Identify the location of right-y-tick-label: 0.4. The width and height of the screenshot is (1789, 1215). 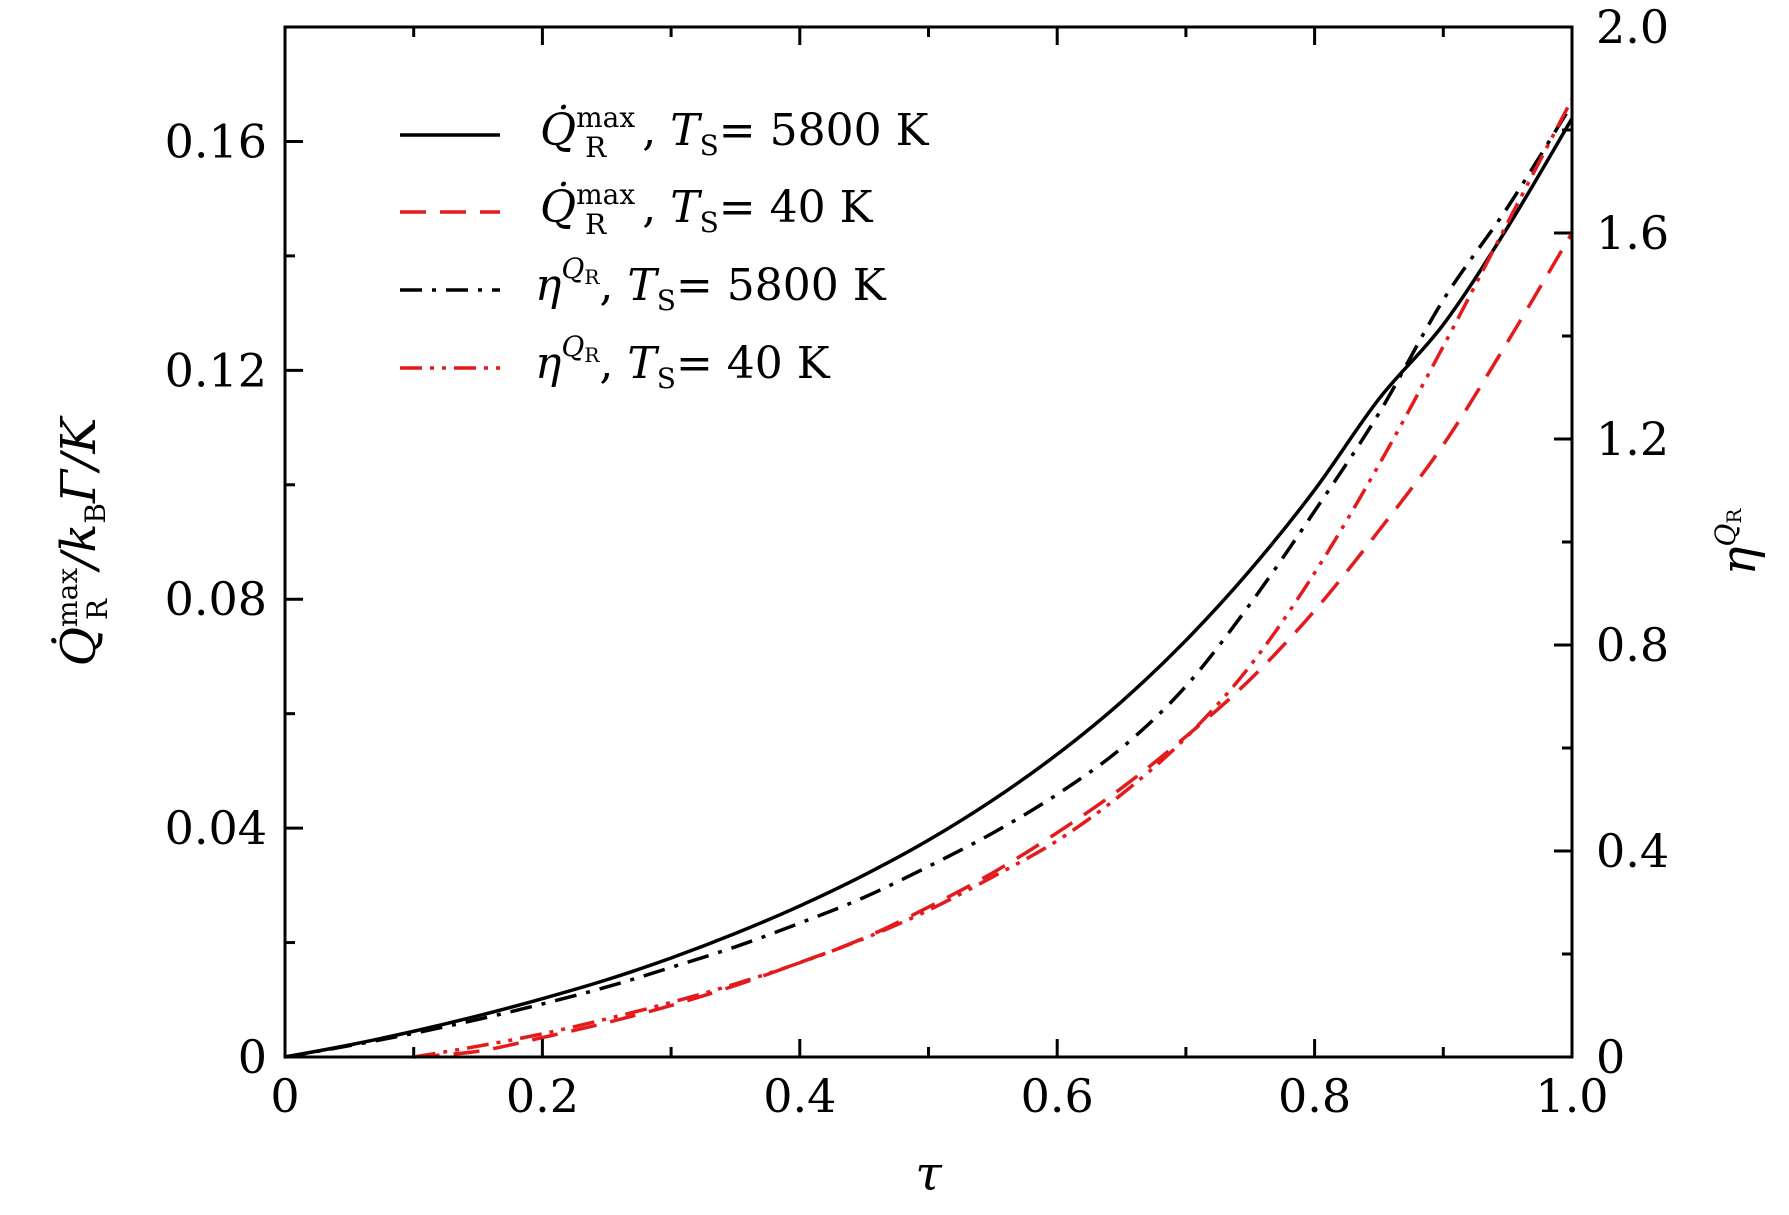
(1632, 851).